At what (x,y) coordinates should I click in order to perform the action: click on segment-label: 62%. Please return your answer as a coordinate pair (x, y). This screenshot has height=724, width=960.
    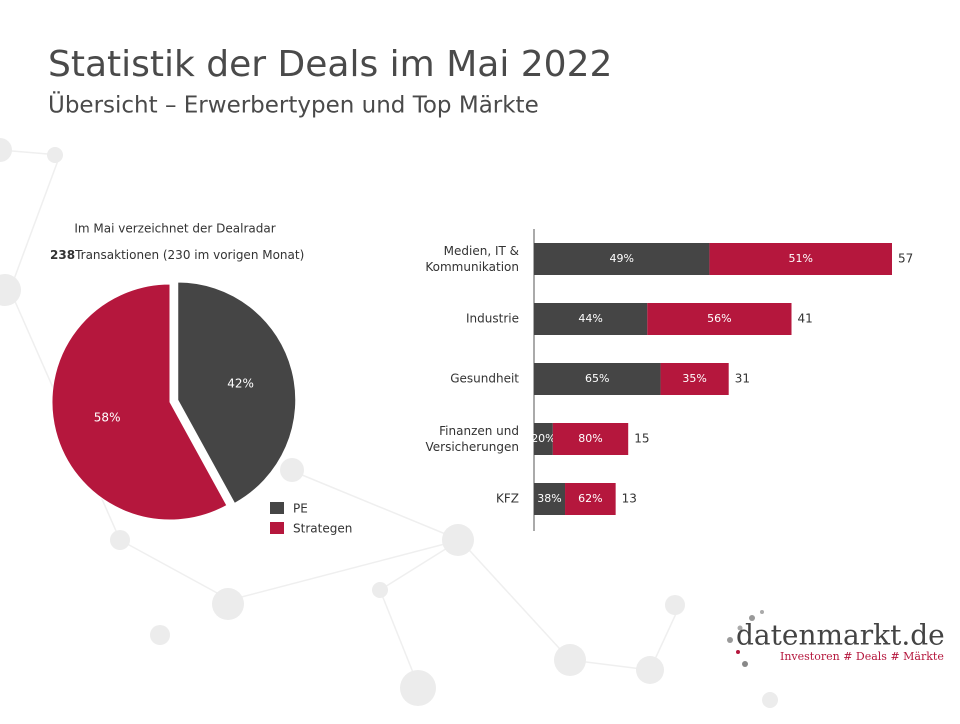
    Looking at the image, I should click on (590, 498).